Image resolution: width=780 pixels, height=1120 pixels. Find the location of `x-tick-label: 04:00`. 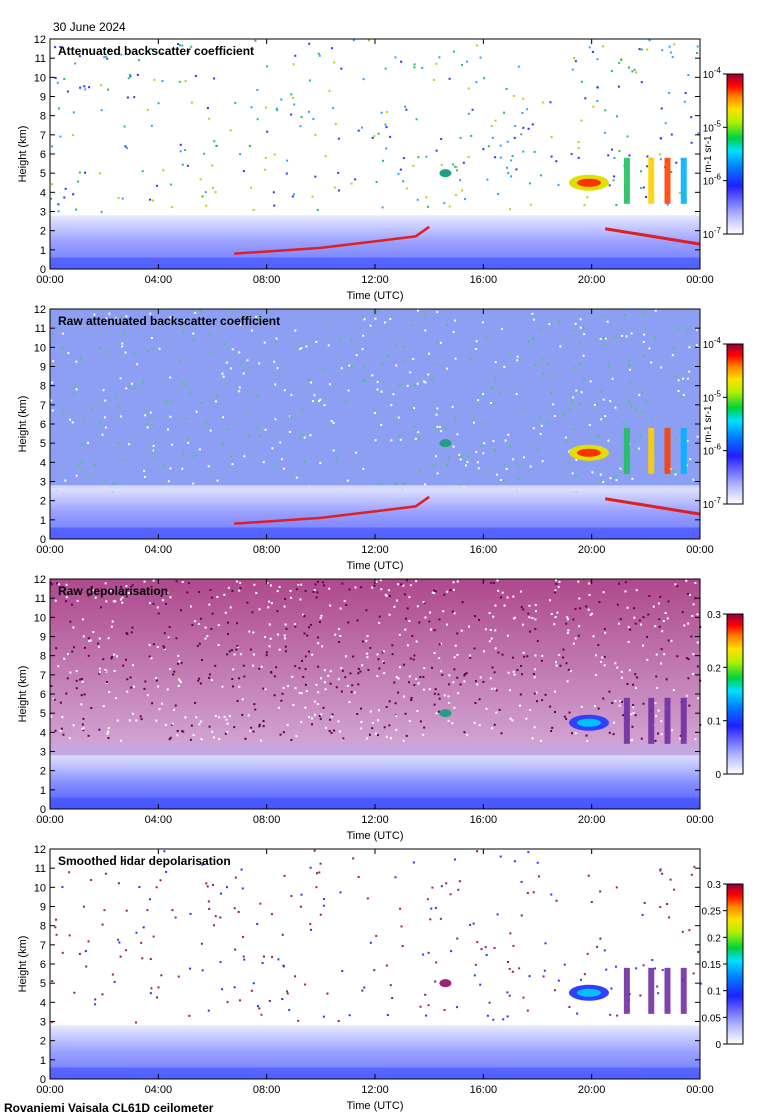

x-tick-label: 04:00 is located at coordinates (159, 820).